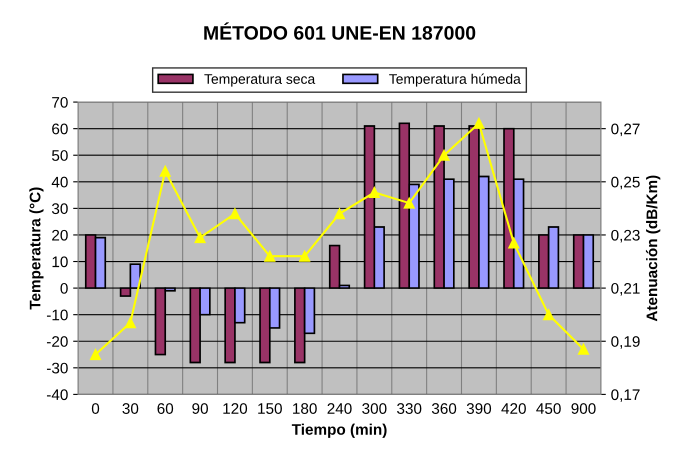  What do you see at coordinates (60, 208) in the screenshot?
I see `y-tick-label: 30` at bounding box center [60, 208].